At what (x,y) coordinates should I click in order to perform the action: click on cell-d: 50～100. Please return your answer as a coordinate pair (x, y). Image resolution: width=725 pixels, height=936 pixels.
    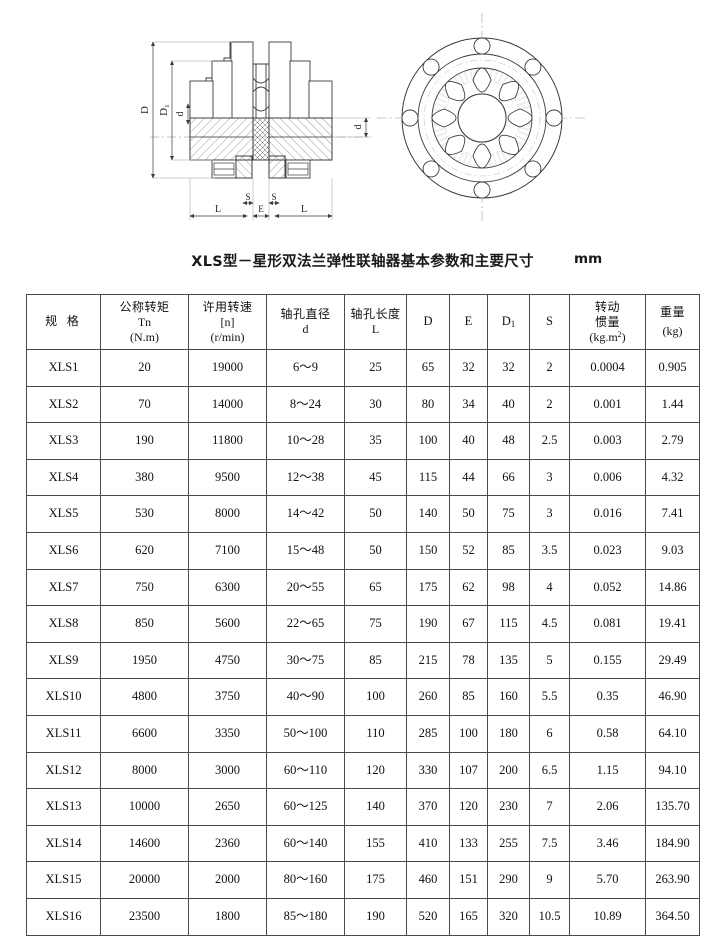
    Looking at the image, I should click on (305, 733).